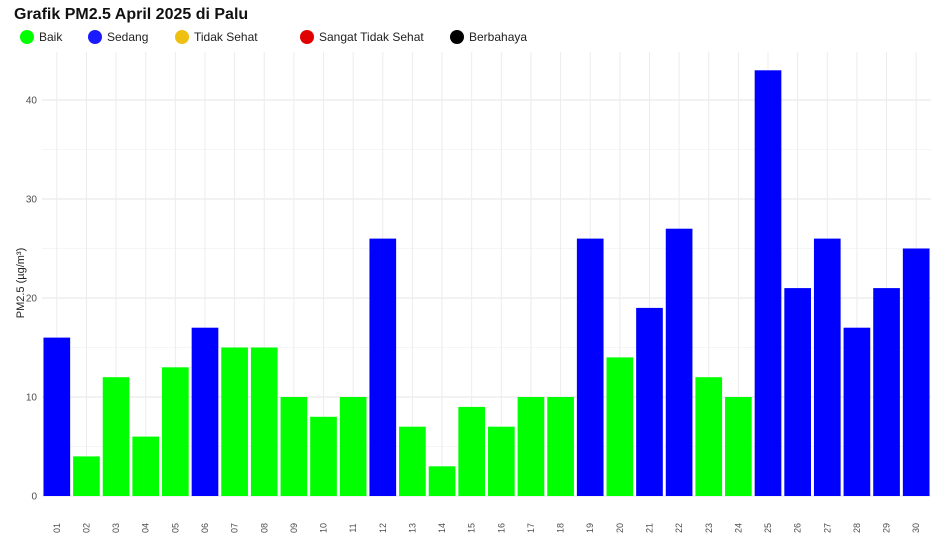  What do you see at coordinates (21, 283) in the screenshot?
I see `y-axis-label: PM2.5 (µg/m³)` at bounding box center [21, 283].